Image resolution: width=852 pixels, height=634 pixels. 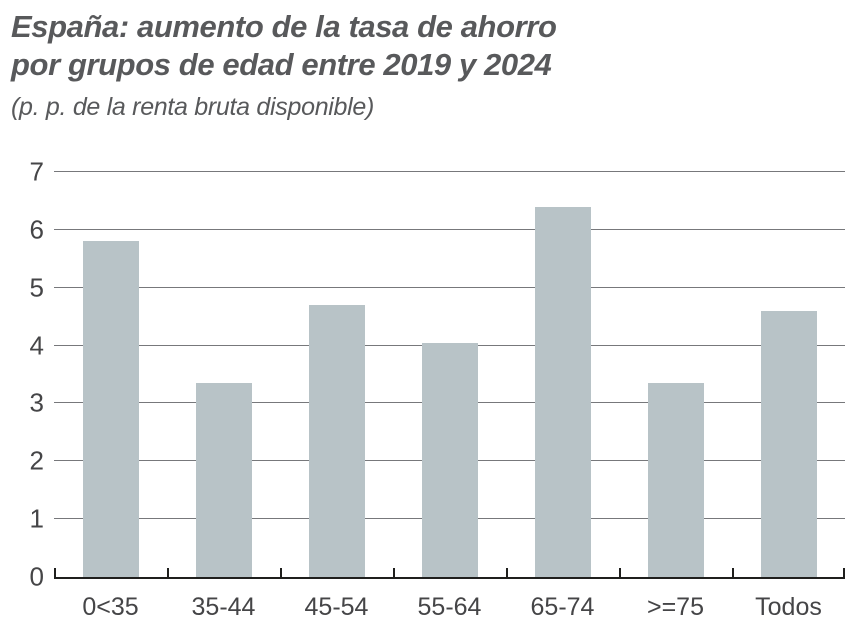 I want to click on x-axis-label-55-64: 55-64, so click(x=449, y=607).